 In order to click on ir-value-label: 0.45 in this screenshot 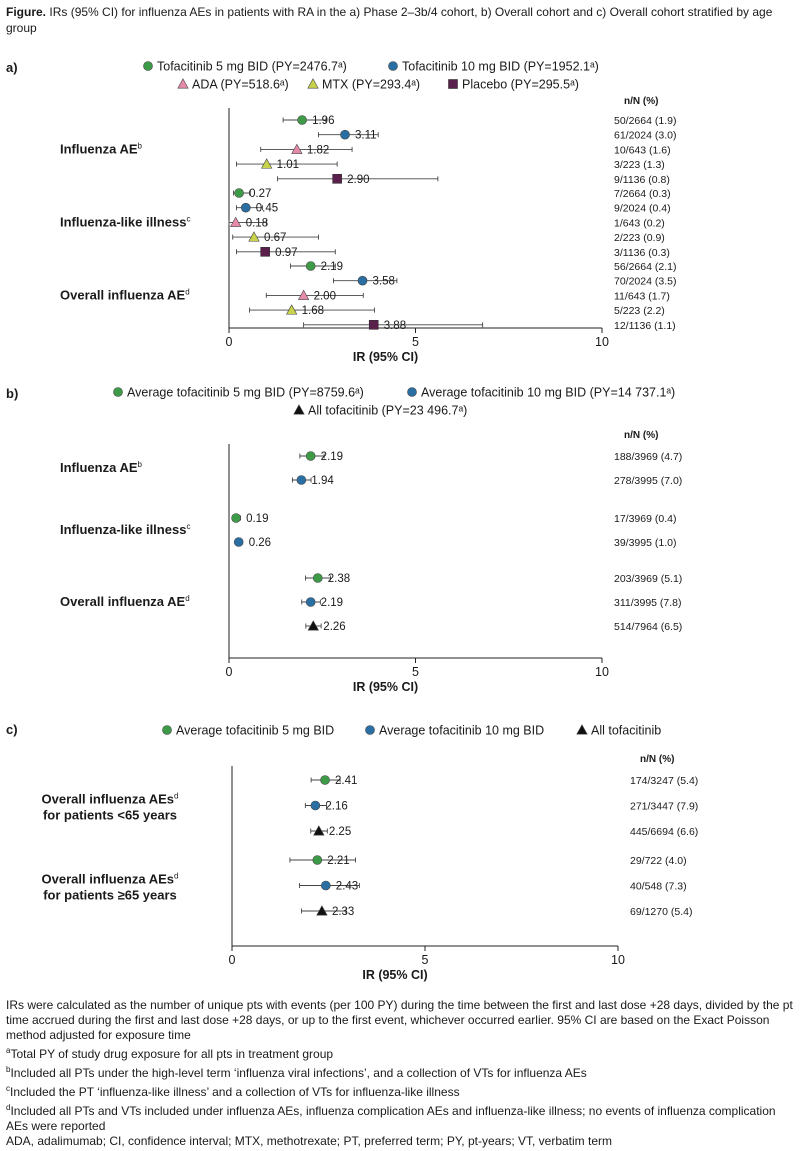, I will do `click(267, 209)`.